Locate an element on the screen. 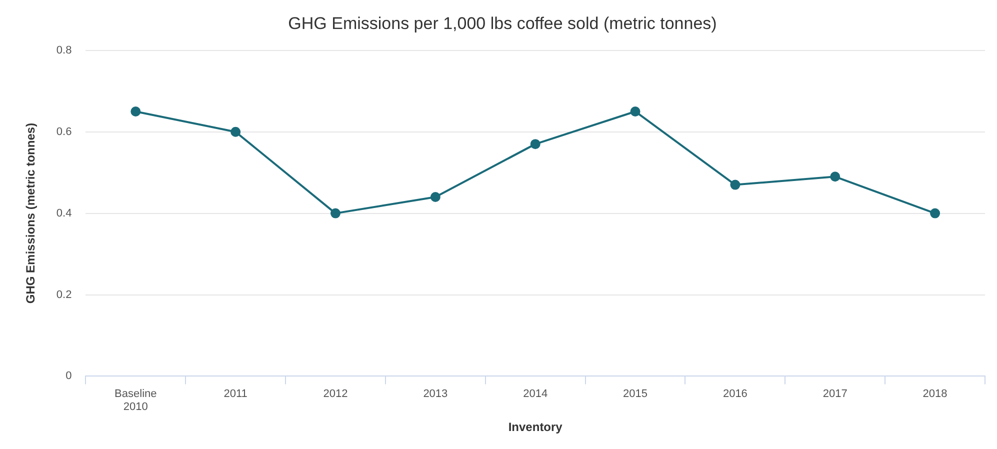 The height and width of the screenshot is (449, 997). y-tick-label: 0.2 is located at coordinates (64, 294).